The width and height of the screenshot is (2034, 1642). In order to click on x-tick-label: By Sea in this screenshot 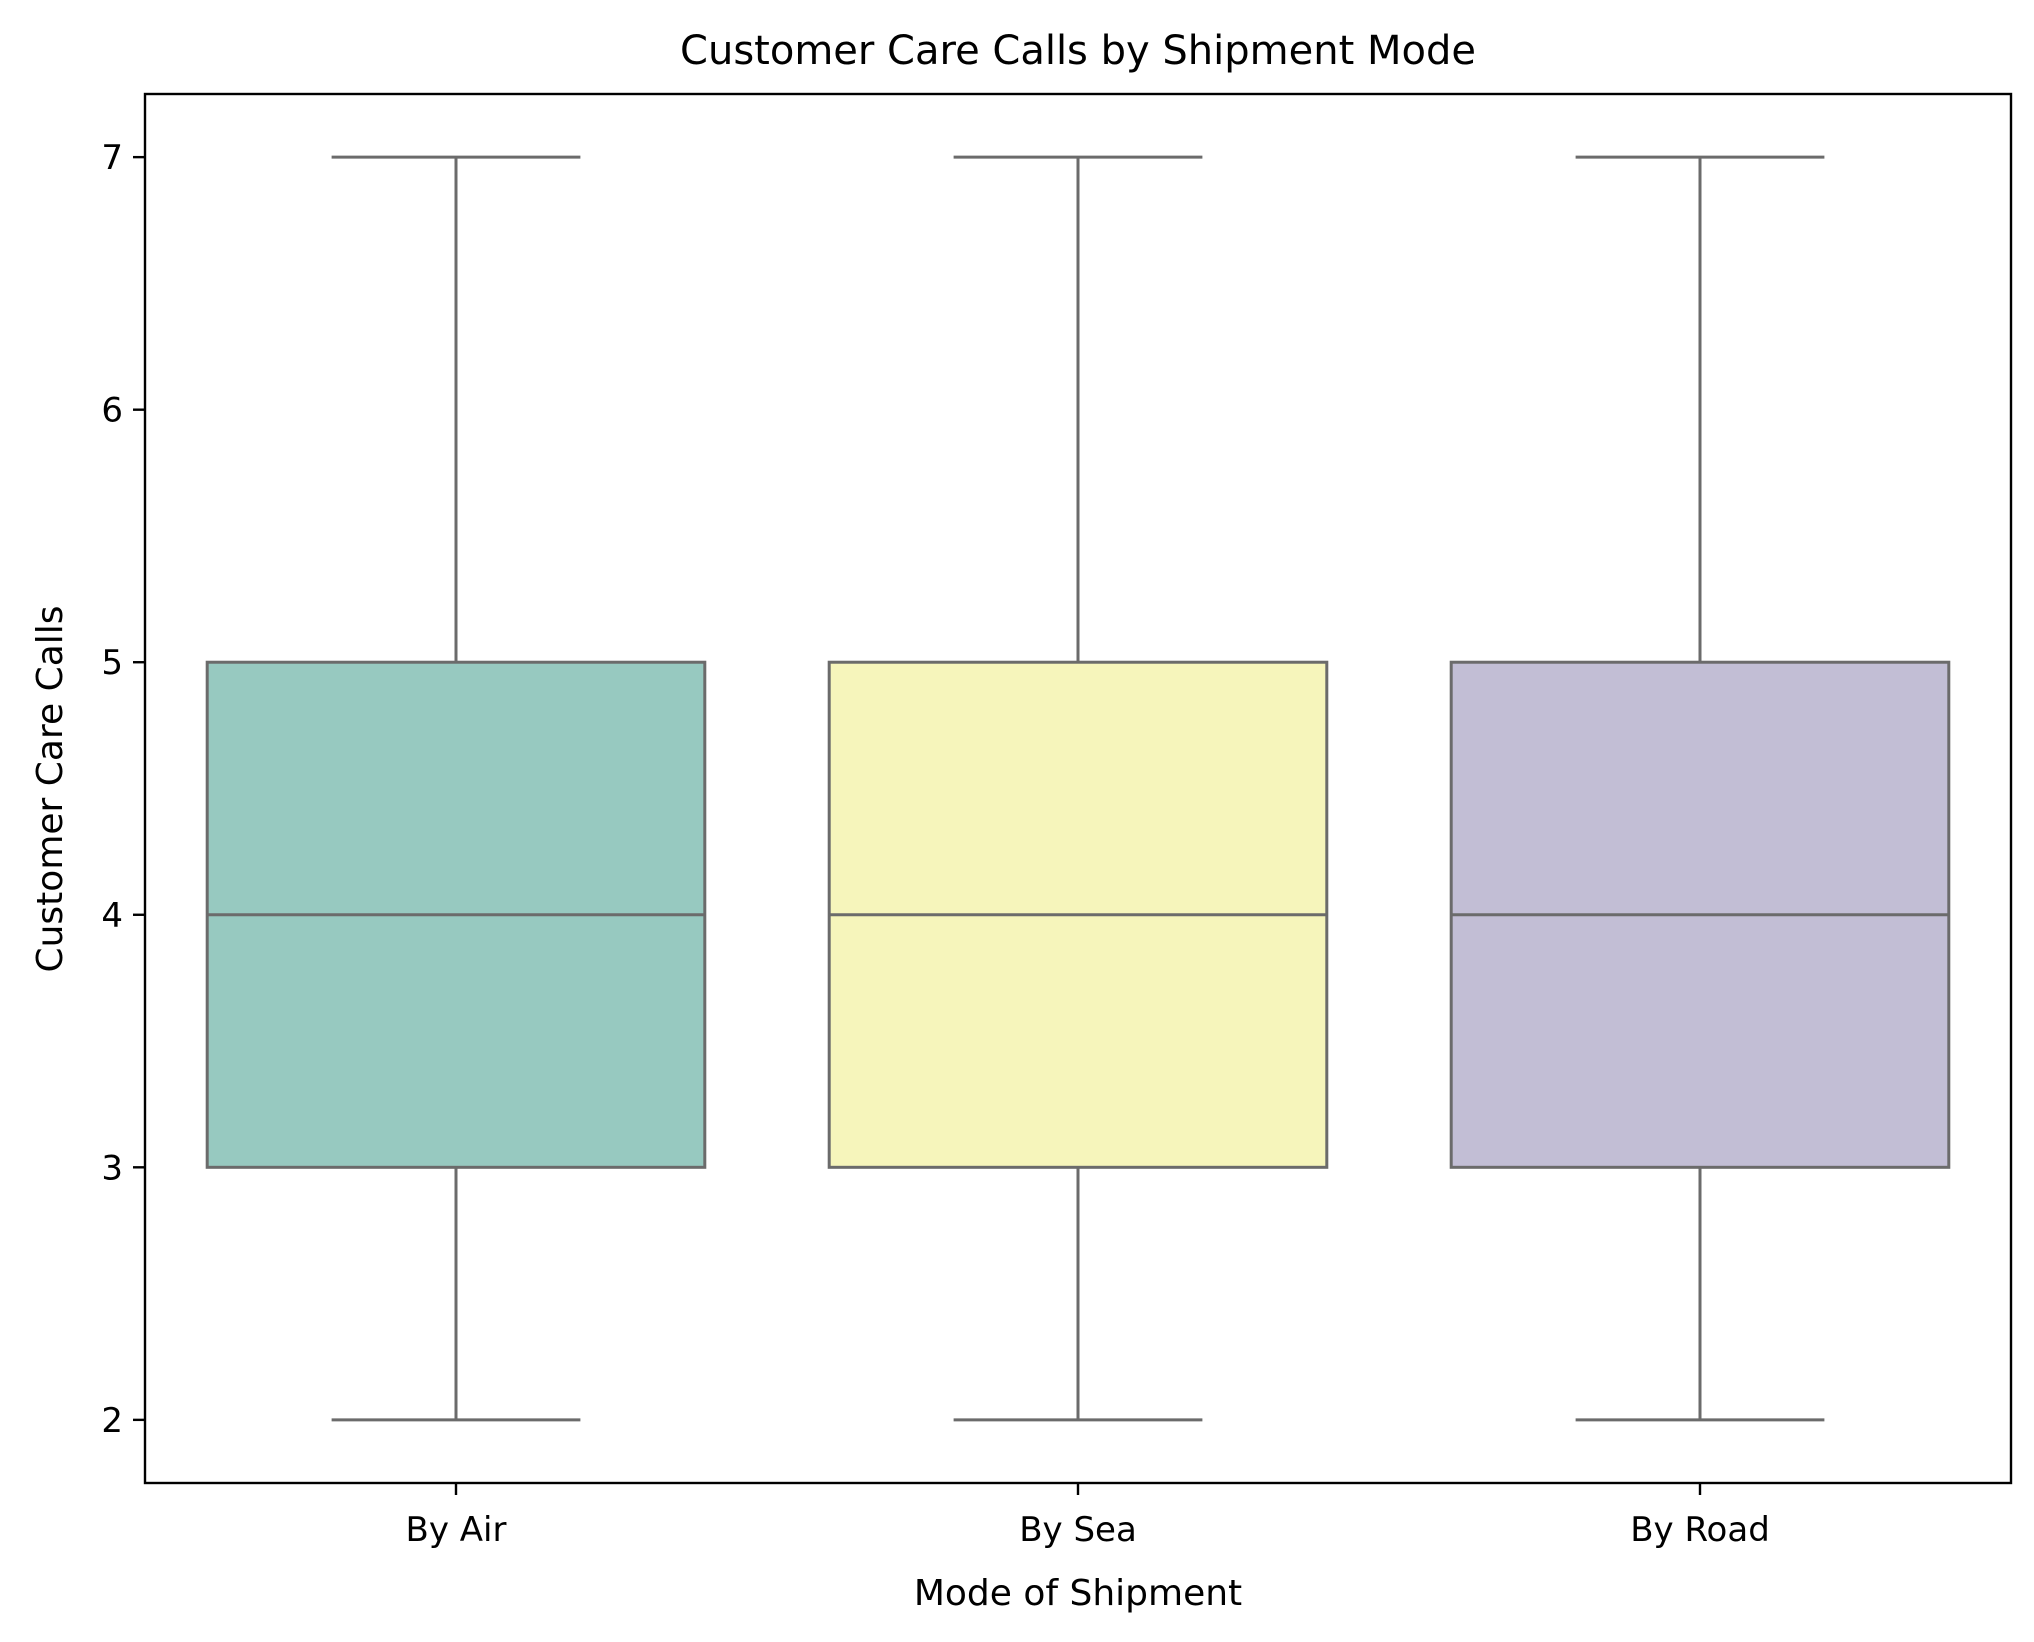, I will do `click(1078, 1530)`.